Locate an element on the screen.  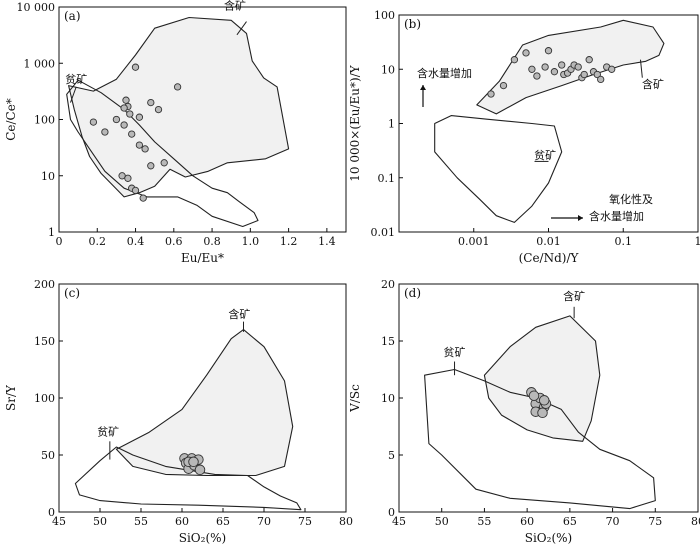
y-tick-label: 5 is located at coordinates (391, 455).